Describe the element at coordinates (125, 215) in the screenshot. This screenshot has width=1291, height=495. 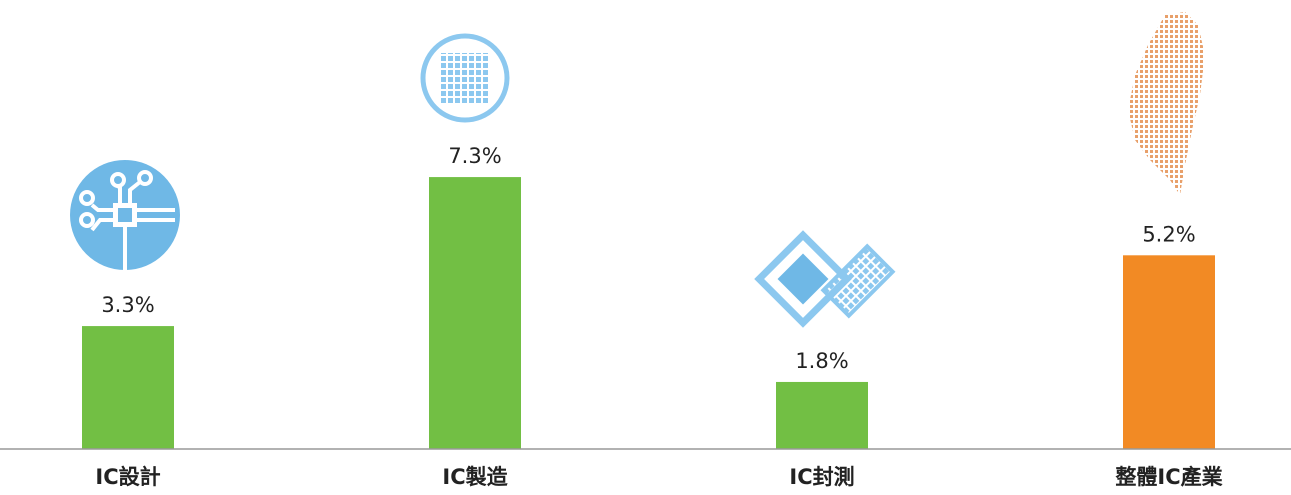
I see `icon-design` at that location.